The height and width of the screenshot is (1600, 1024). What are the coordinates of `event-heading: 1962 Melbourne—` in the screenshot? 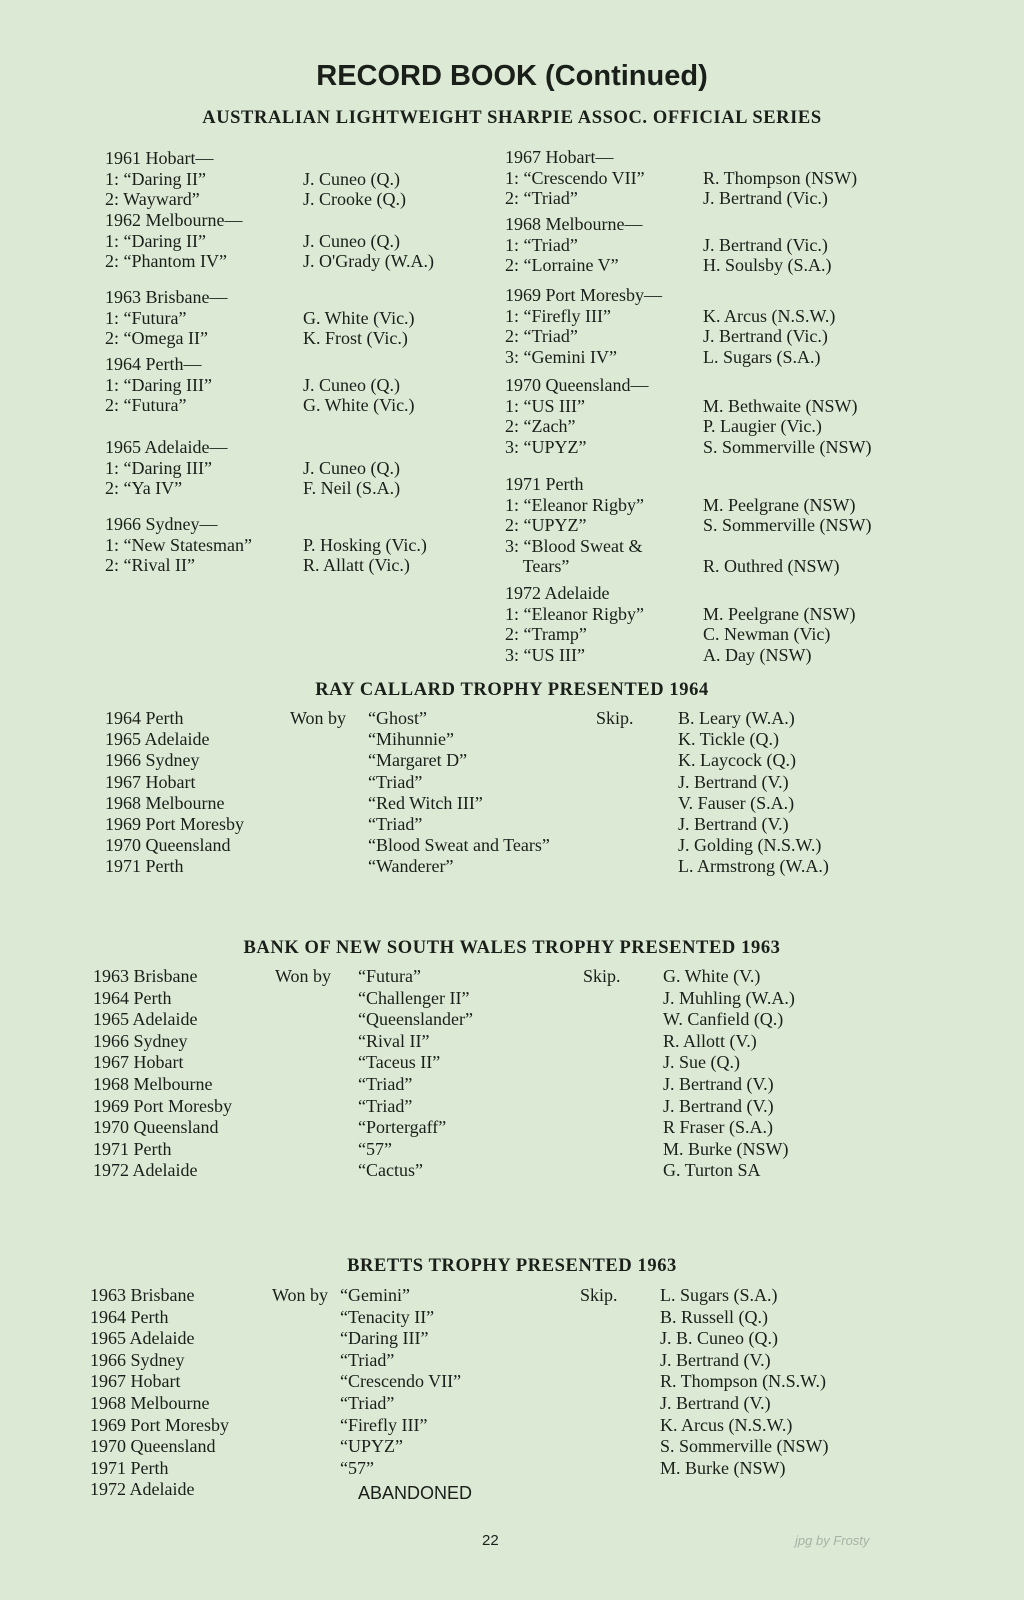 It's located at (174, 220).